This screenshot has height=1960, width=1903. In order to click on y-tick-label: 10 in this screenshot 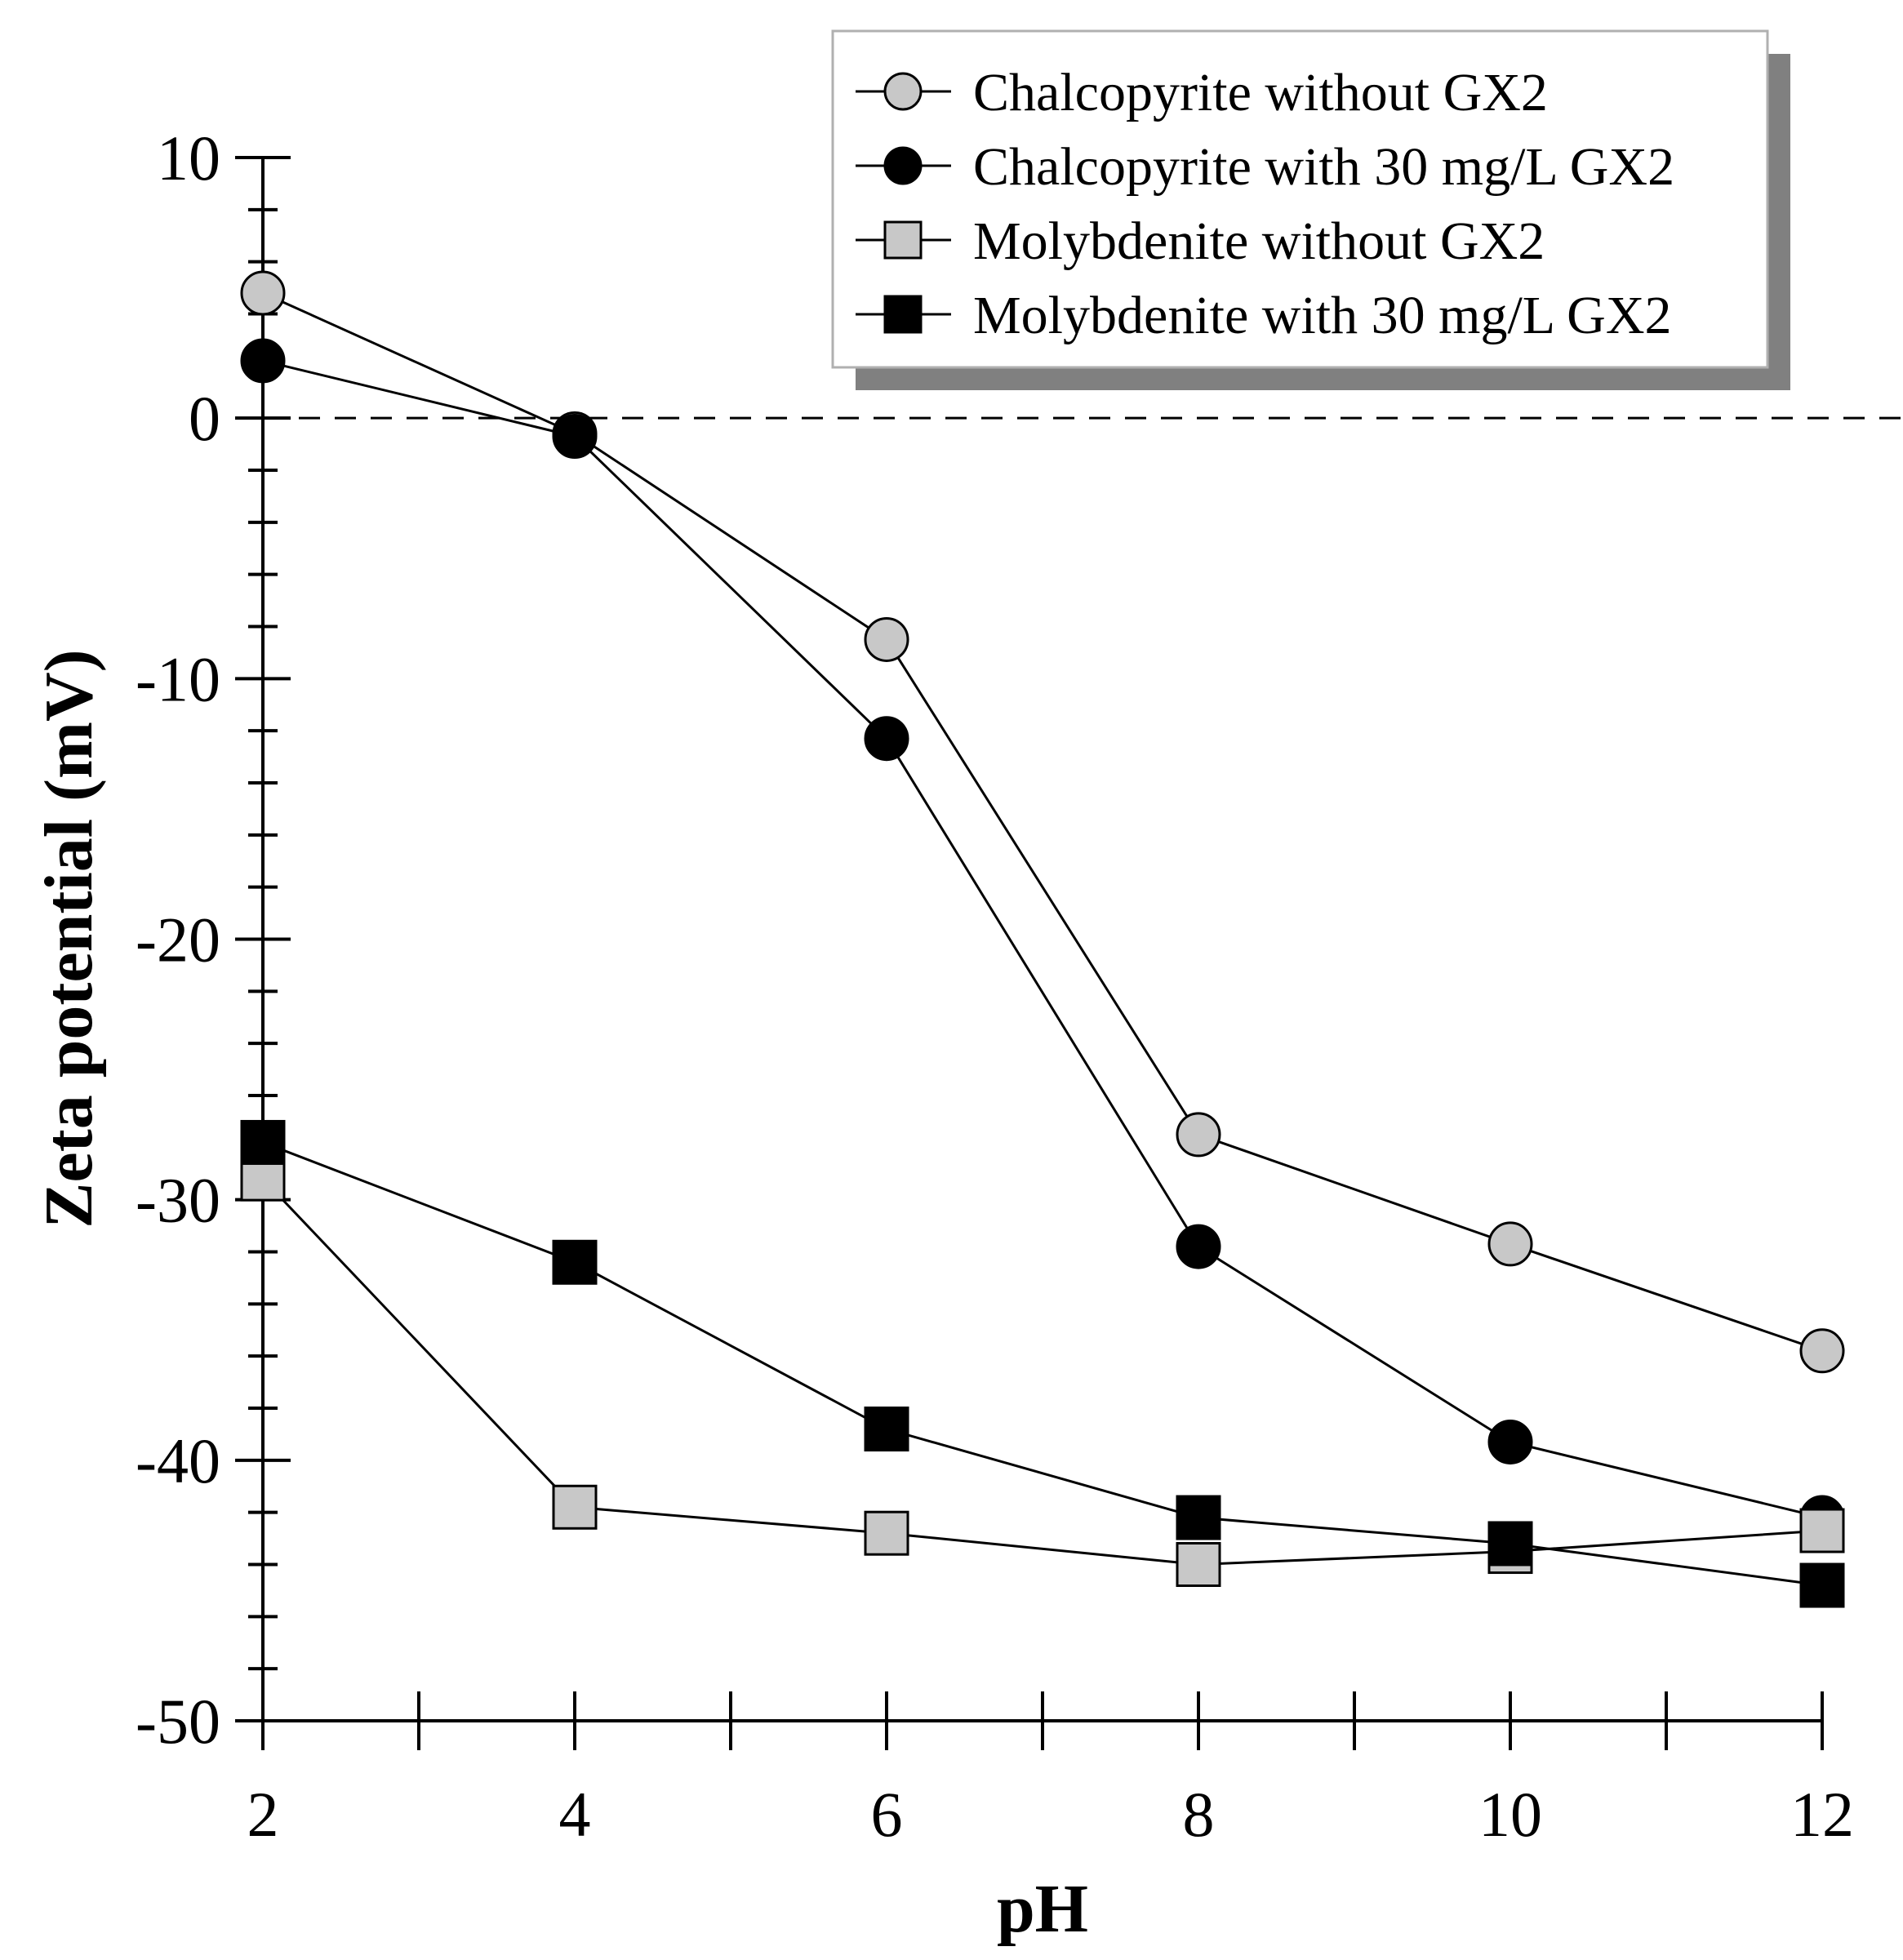, I will do `click(188, 157)`.